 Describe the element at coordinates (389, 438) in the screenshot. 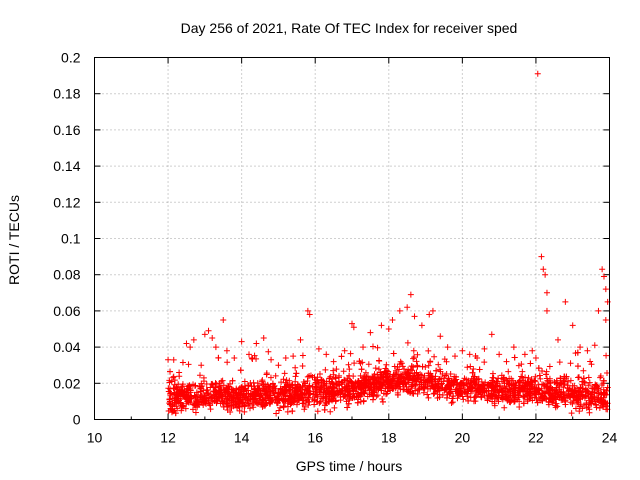

I see `x-tick-label: 18` at that location.